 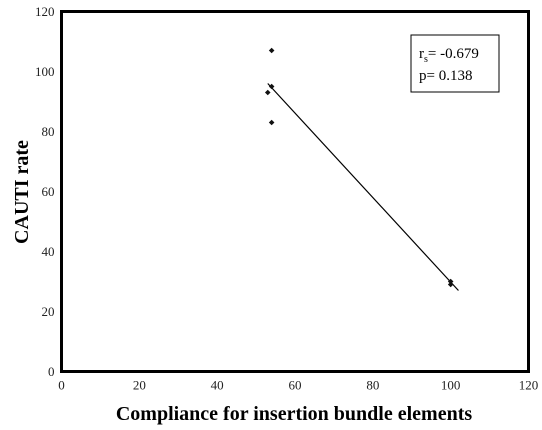 I want to click on rs-subscript: s, so click(x=426, y=59).